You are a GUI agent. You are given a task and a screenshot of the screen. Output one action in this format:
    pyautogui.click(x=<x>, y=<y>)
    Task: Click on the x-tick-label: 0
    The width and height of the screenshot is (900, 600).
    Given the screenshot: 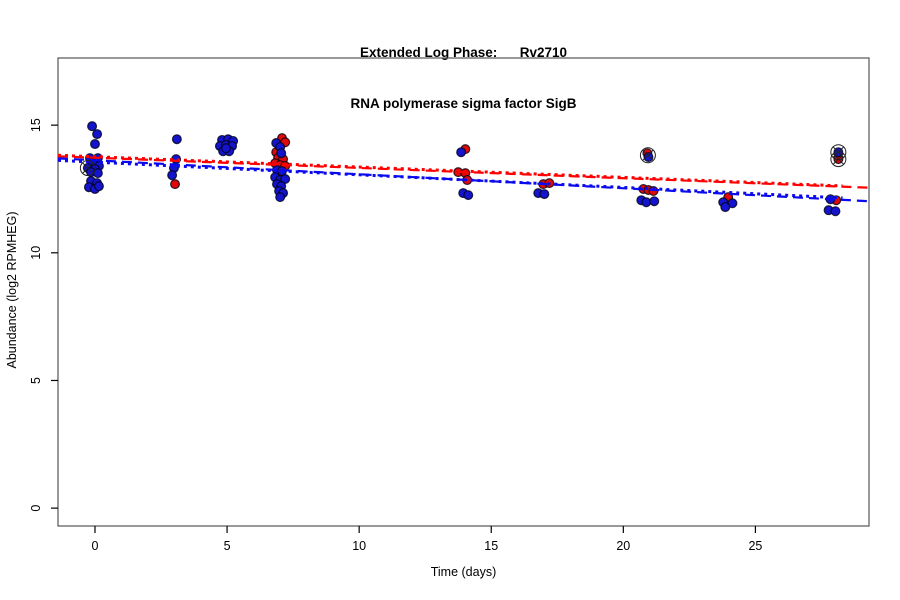 What is the action you would take?
    pyautogui.click(x=95, y=546)
    